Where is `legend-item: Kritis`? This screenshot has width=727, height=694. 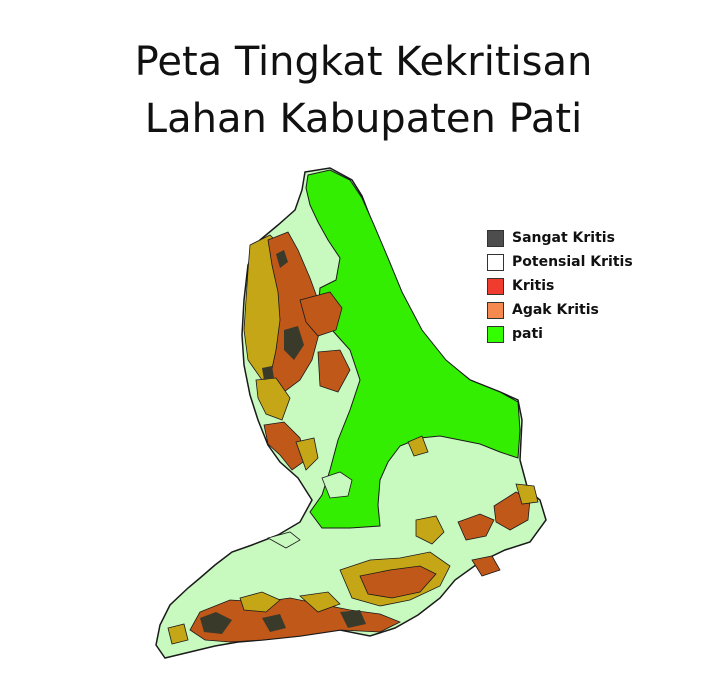
legend-item: Kritis is located at coordinates (560, 286).